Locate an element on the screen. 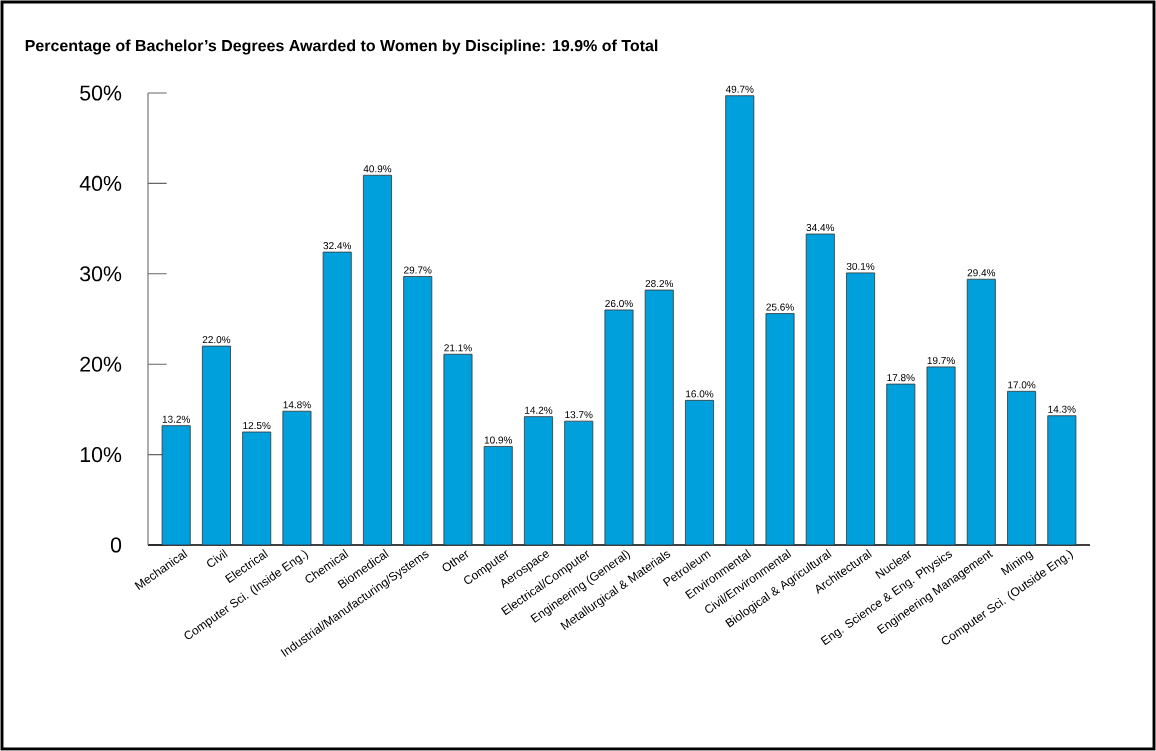 The width and height of the screenshot is (1156, 751). data-label: 13.7% is located at coordinates (579, 415).